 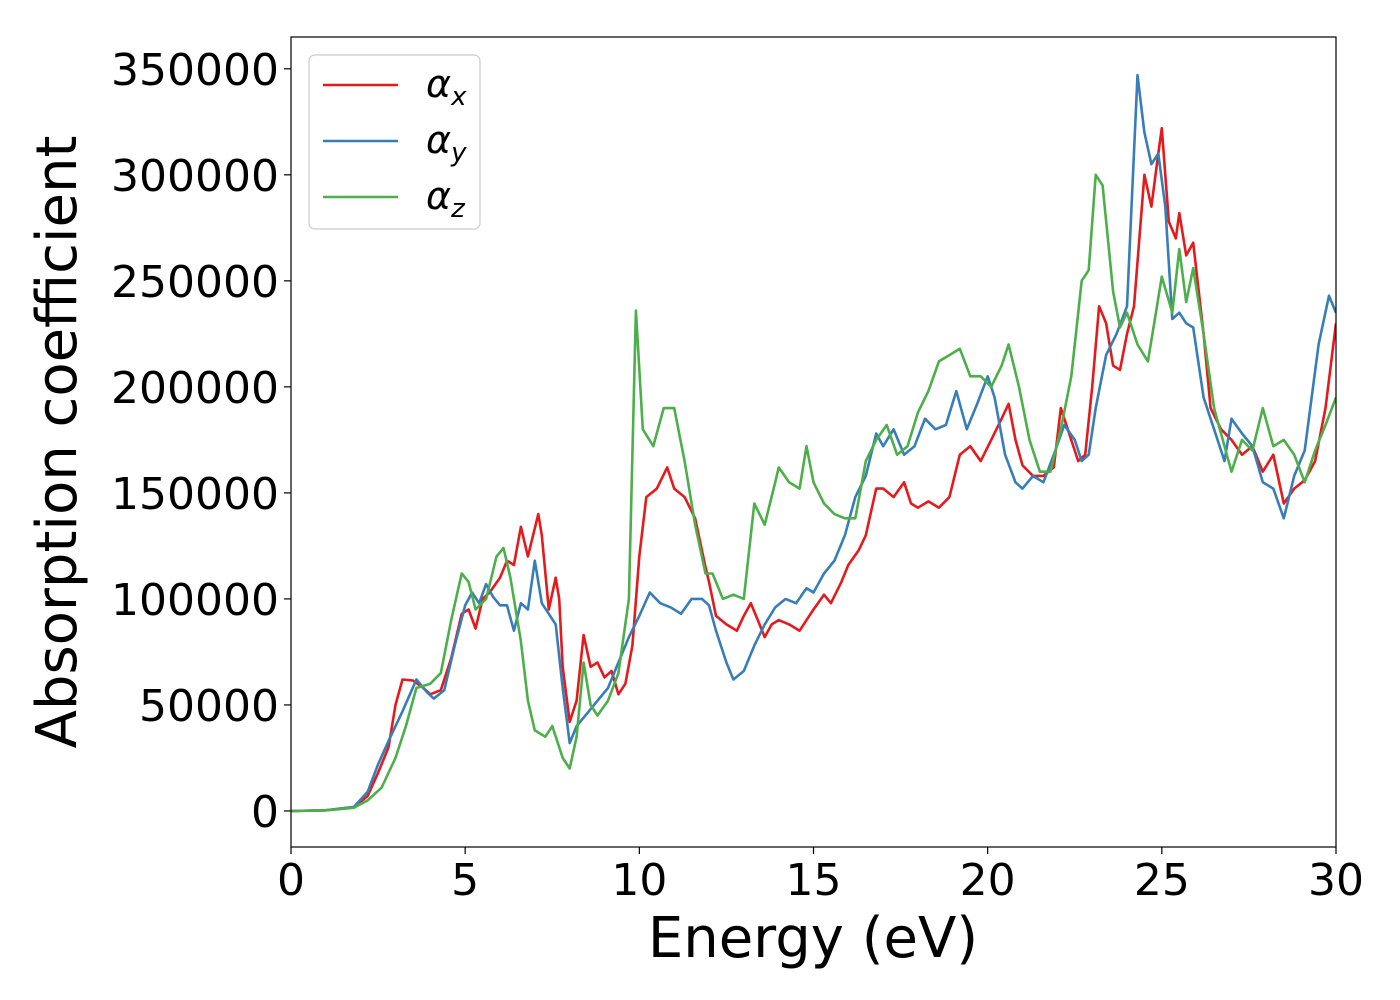 I want to click on x-tick-label: 0, so click(x=291, y=880).